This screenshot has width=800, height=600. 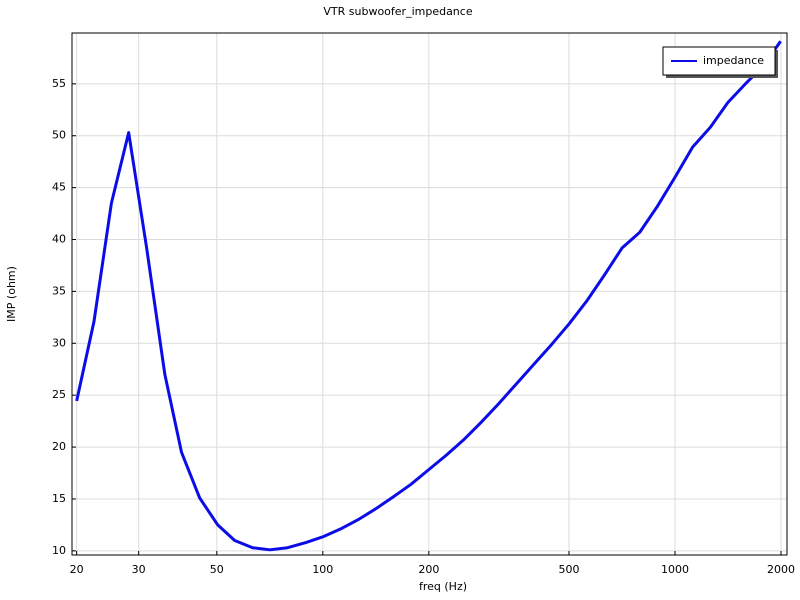 What do you see at coordinates (733, 60) in the screenshot?
I see `legend-label: impedance` at bounding box center [733, 60].